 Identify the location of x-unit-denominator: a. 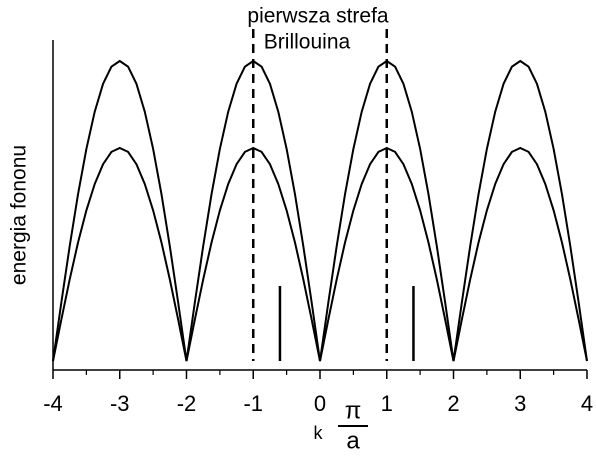
(353, 440).